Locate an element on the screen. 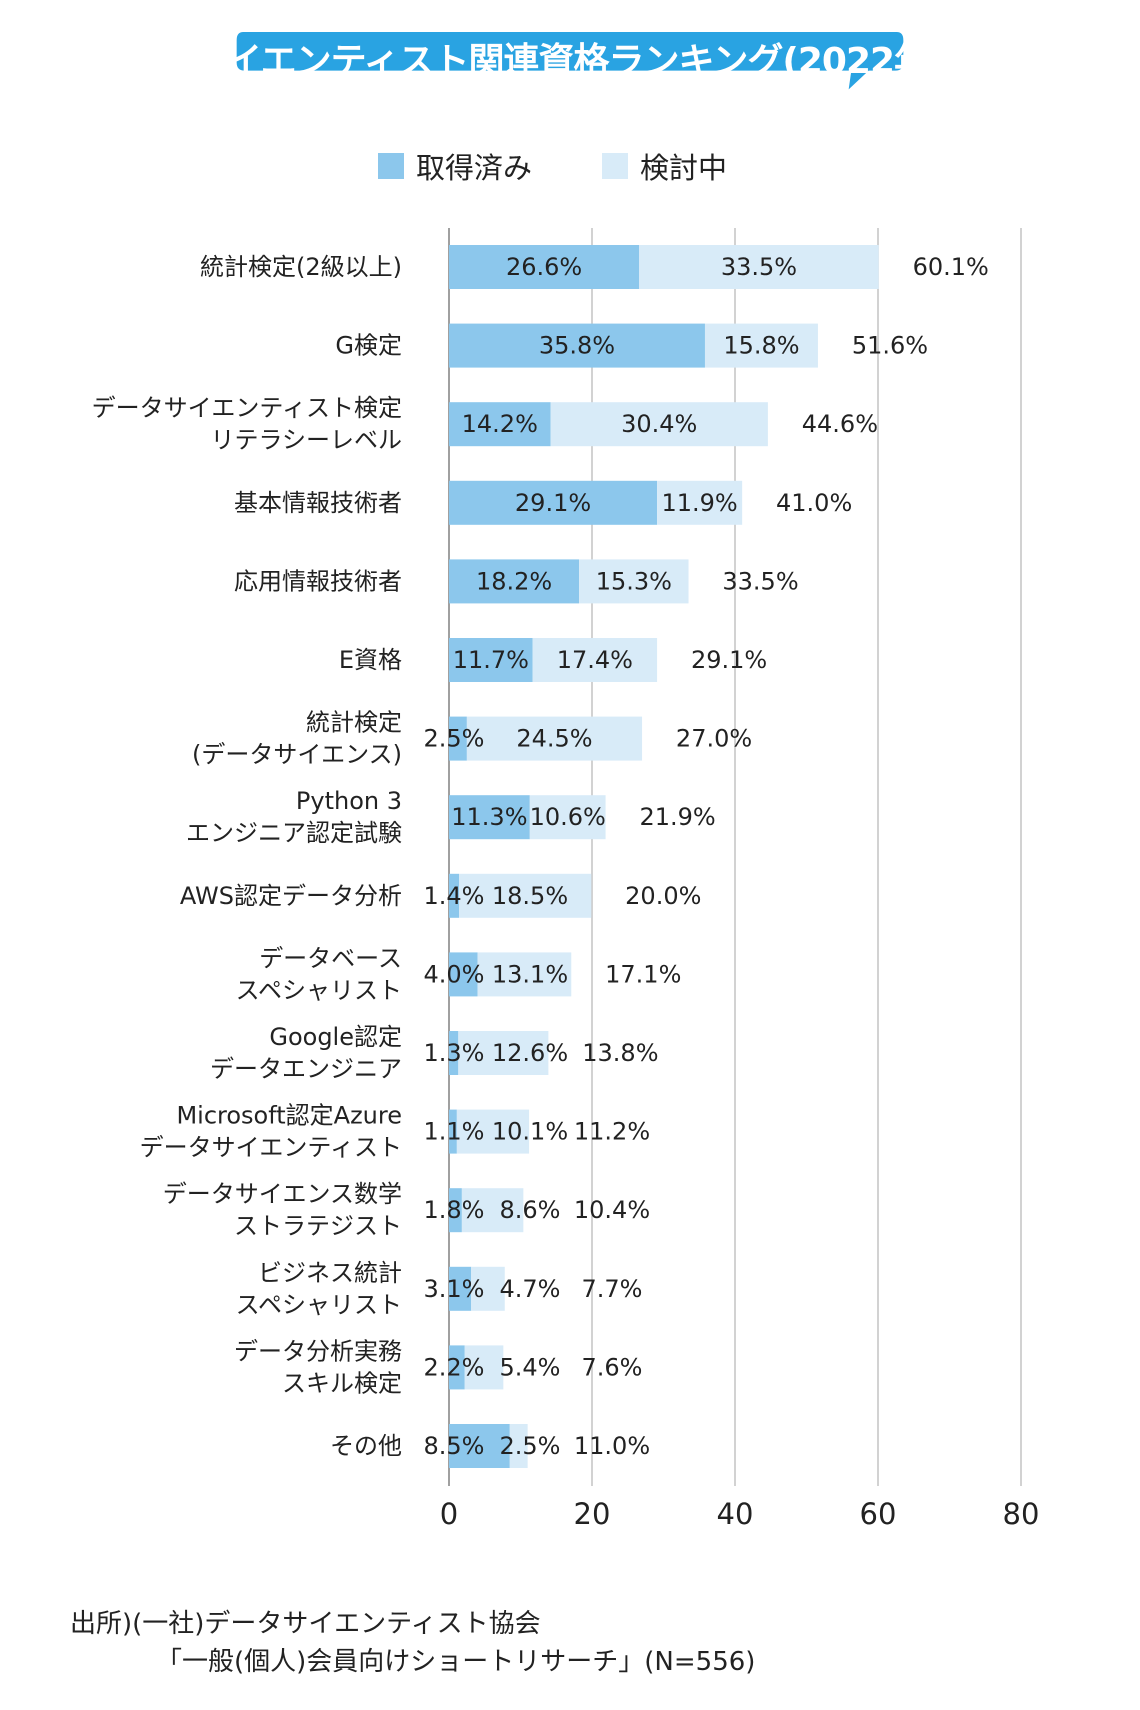  value-label-considering: 17.4% is located at coordinates (595, 660).